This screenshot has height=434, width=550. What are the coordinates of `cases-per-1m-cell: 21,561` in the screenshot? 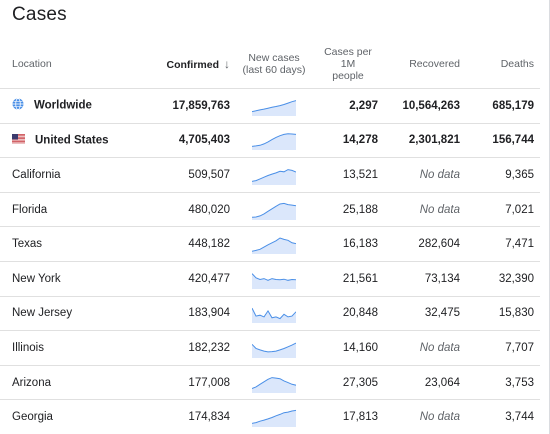 It's located at (348, 278).